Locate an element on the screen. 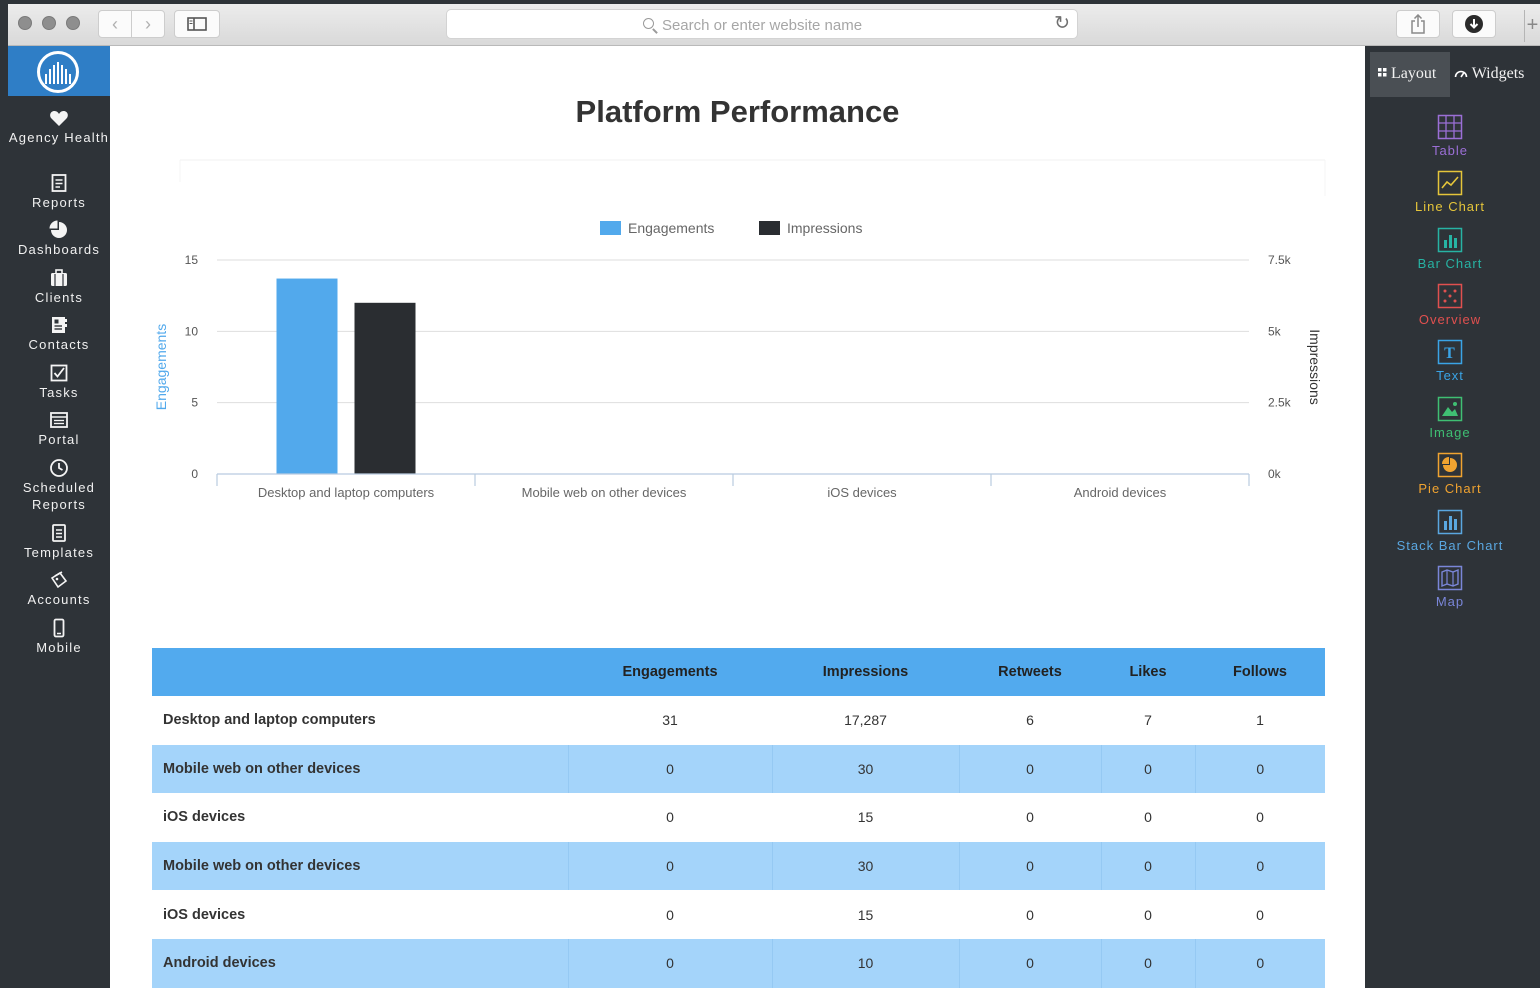 The height and width of the screenshot is (988, 1540). widget-pie-chart: Pie Chart is located at coordinates (1450, 474).